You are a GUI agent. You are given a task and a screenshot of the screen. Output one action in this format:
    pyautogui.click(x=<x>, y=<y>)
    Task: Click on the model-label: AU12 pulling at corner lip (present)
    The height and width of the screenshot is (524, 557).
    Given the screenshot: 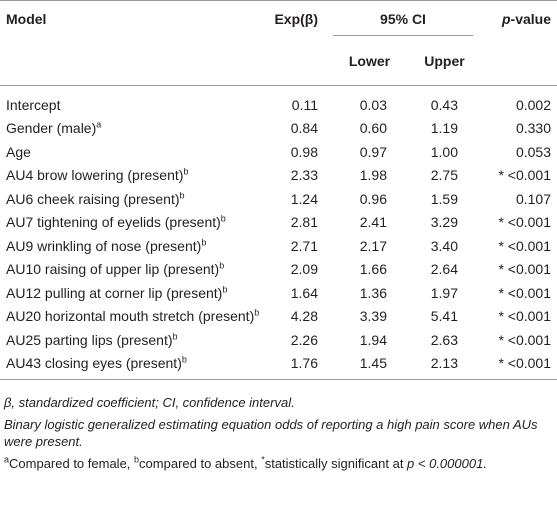 What is the action you would take?
    pyautogui.click(x=114, y=292)
    